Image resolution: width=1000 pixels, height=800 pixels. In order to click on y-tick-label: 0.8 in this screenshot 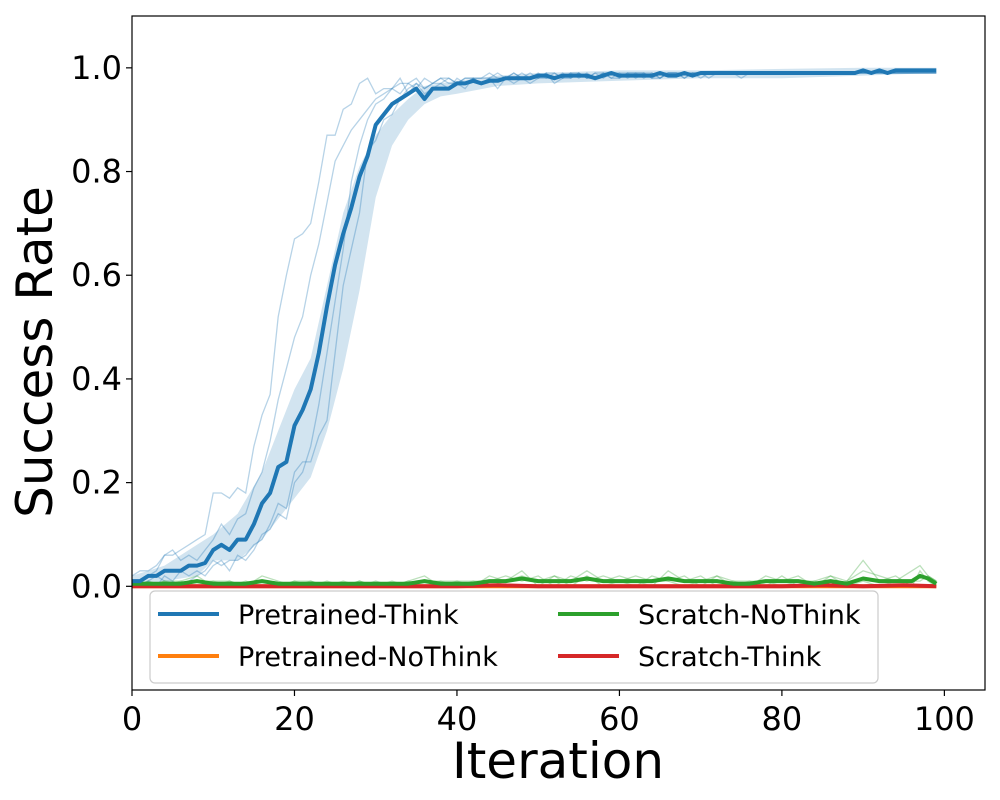, I will do `click(96, 172)`.